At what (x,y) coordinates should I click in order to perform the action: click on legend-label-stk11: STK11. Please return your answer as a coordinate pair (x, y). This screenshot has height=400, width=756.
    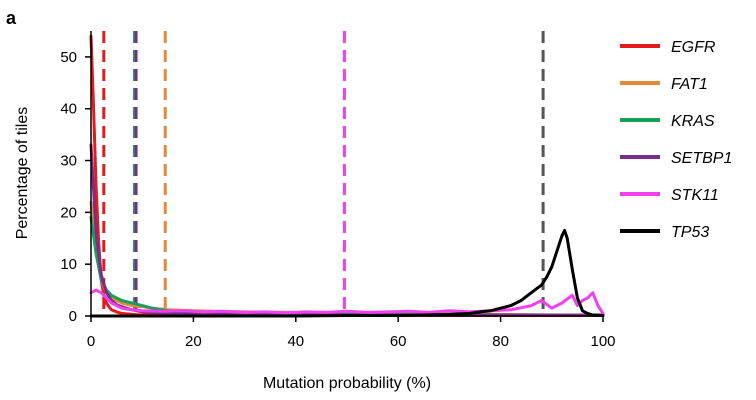
    Looking at the image, I should click on (695, 195).